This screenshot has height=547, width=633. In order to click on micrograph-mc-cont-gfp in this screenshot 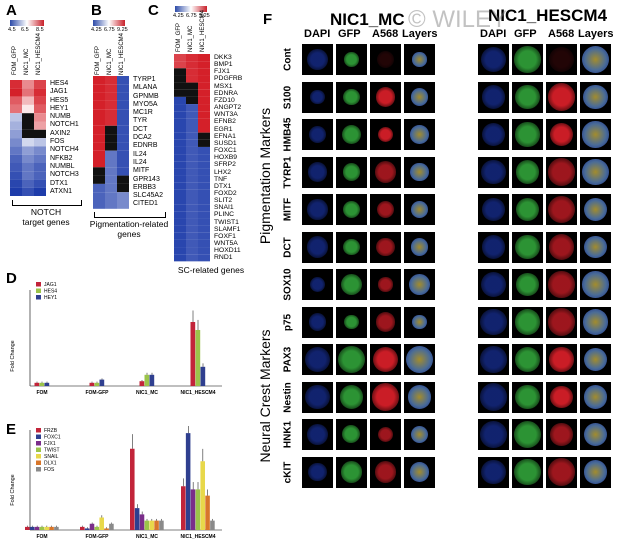, I will do `click(351, 59)`.